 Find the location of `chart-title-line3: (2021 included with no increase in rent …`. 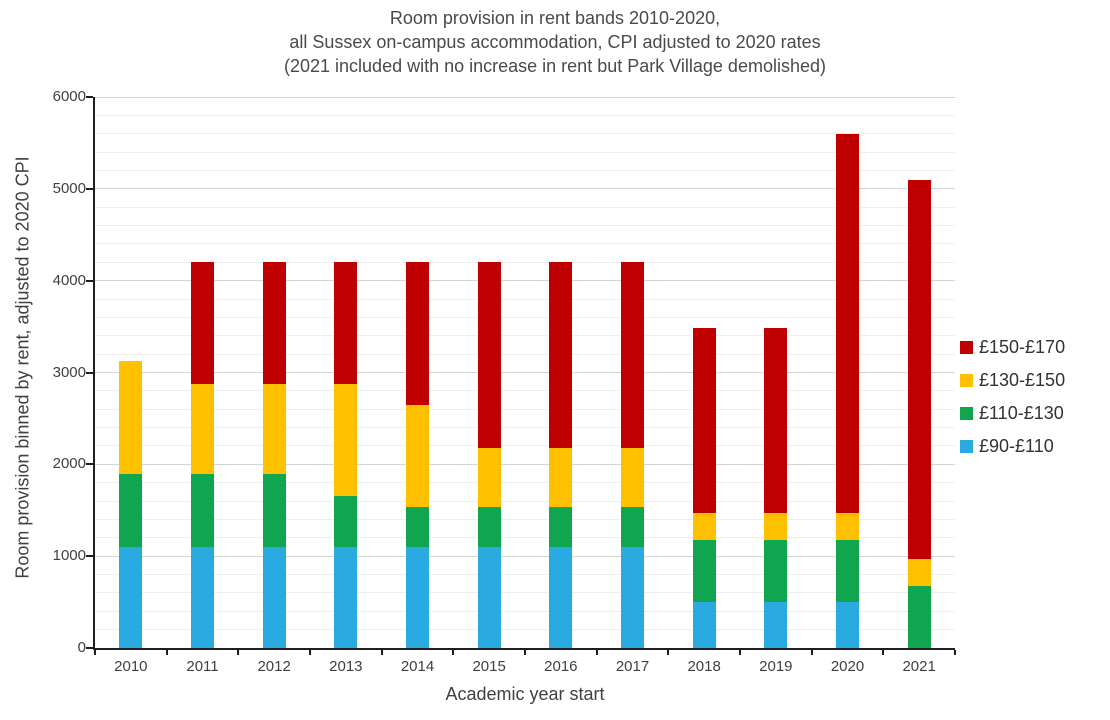

chart-title-line3: (2021 included with no increase in rent … is located at coordinates (555, 66).